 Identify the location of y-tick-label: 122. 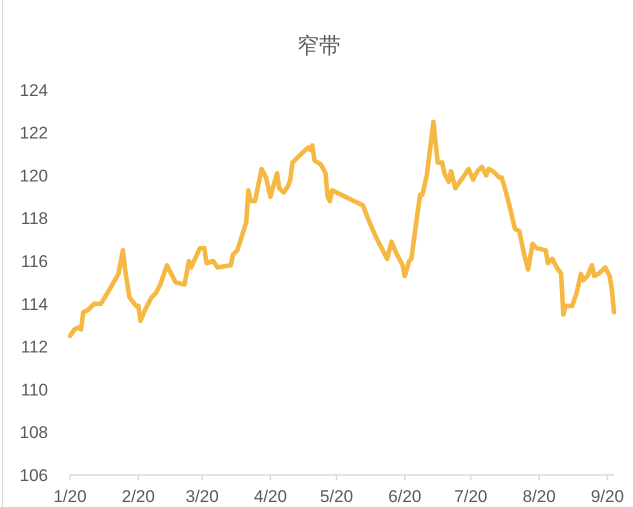
(34, 133).